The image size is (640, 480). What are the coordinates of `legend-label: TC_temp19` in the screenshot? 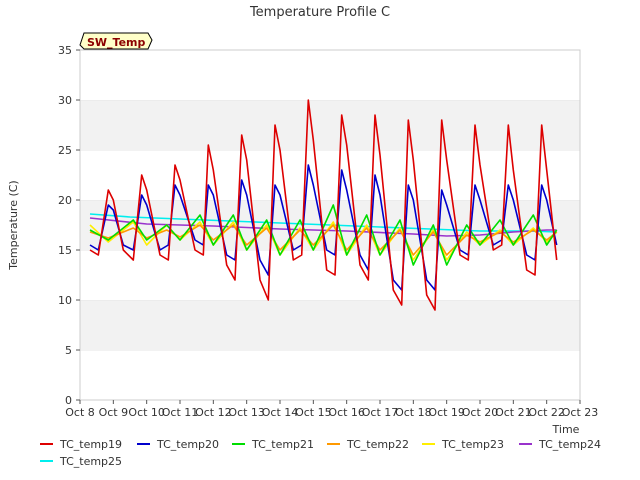 It's located at (90, 444).